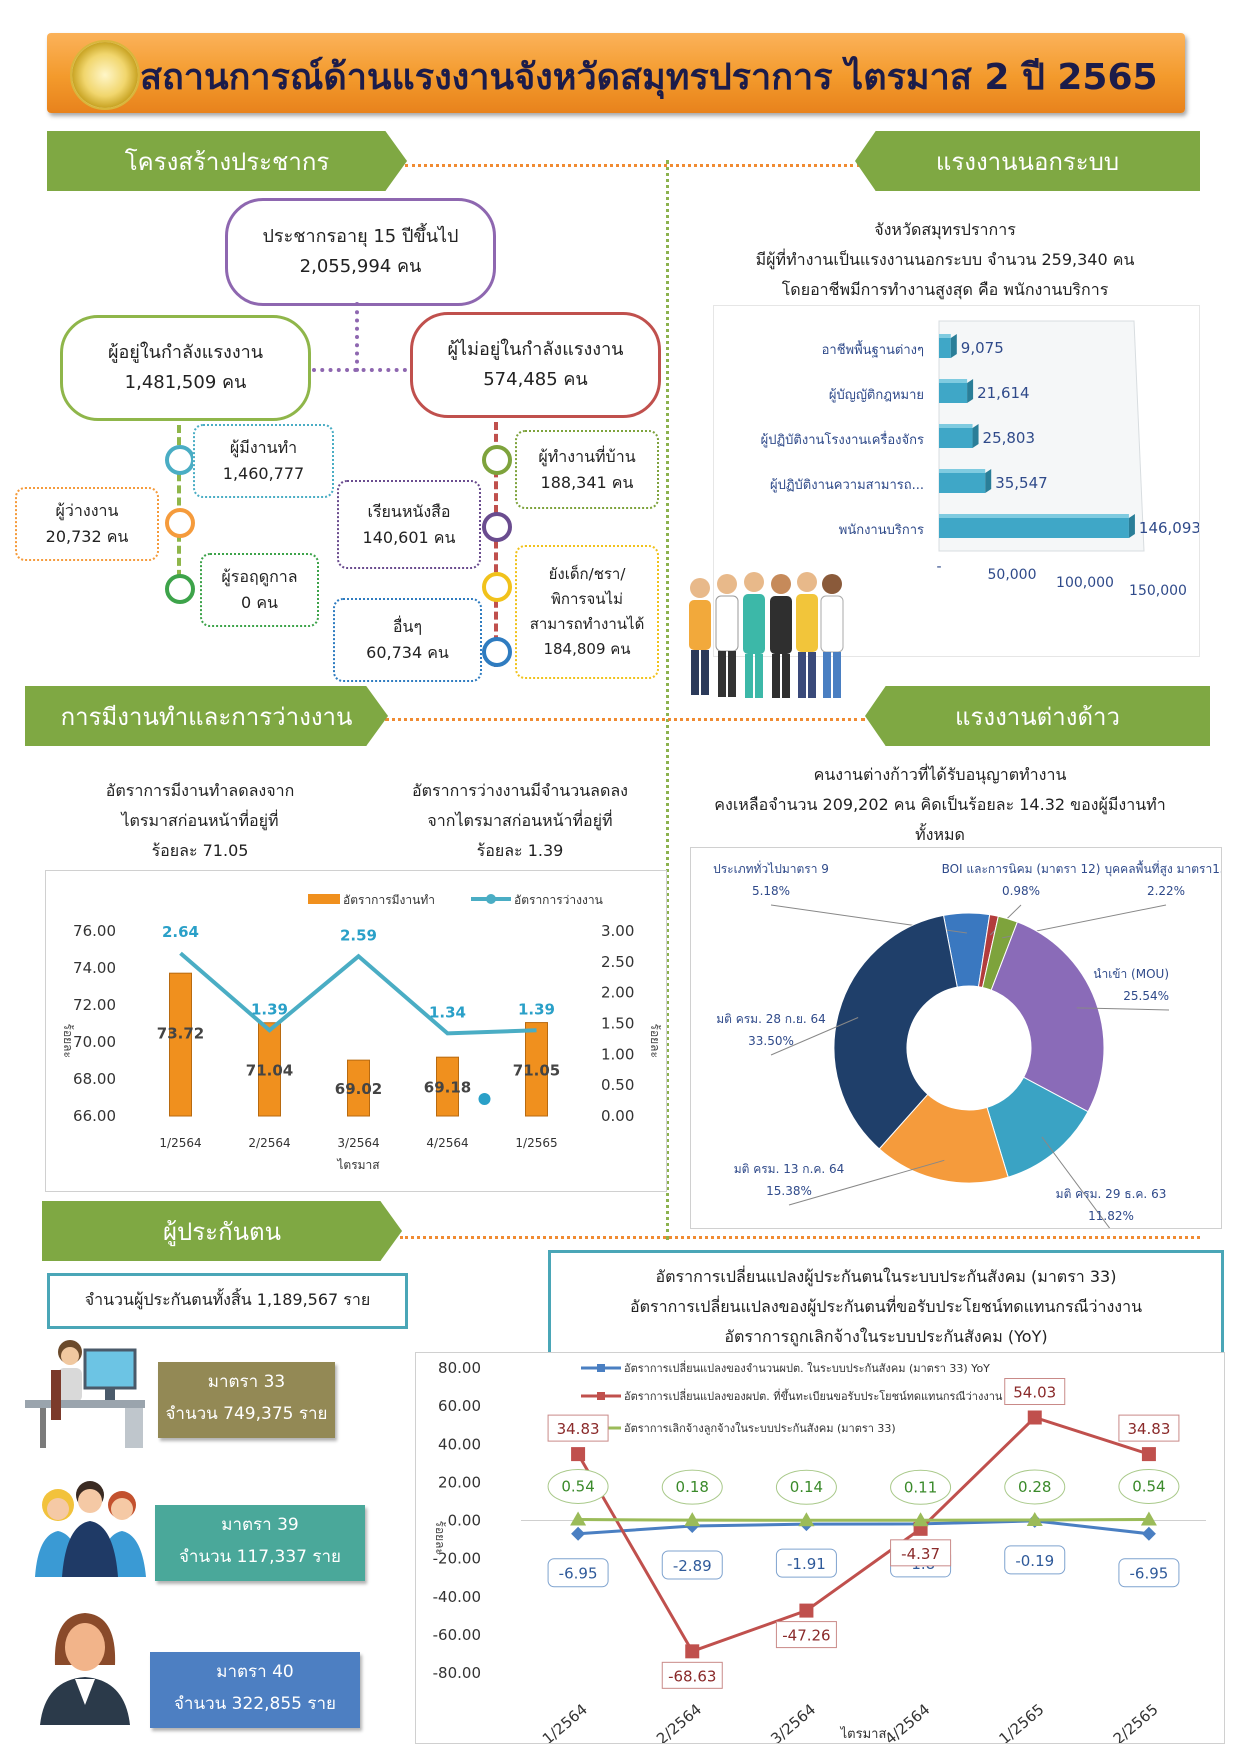 The height and width of the screenshot is (1754, 1241). I want to click on insured-value-label: 54.03, so click(1034, 1393).